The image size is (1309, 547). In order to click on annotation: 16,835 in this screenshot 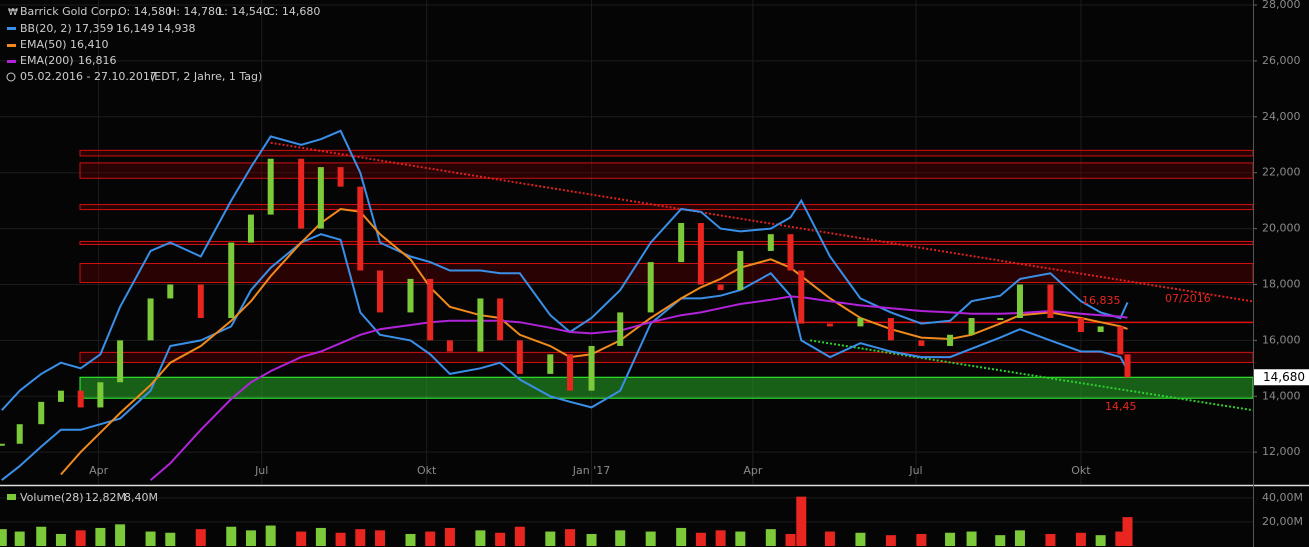, I will do `click(1101, 300)`.